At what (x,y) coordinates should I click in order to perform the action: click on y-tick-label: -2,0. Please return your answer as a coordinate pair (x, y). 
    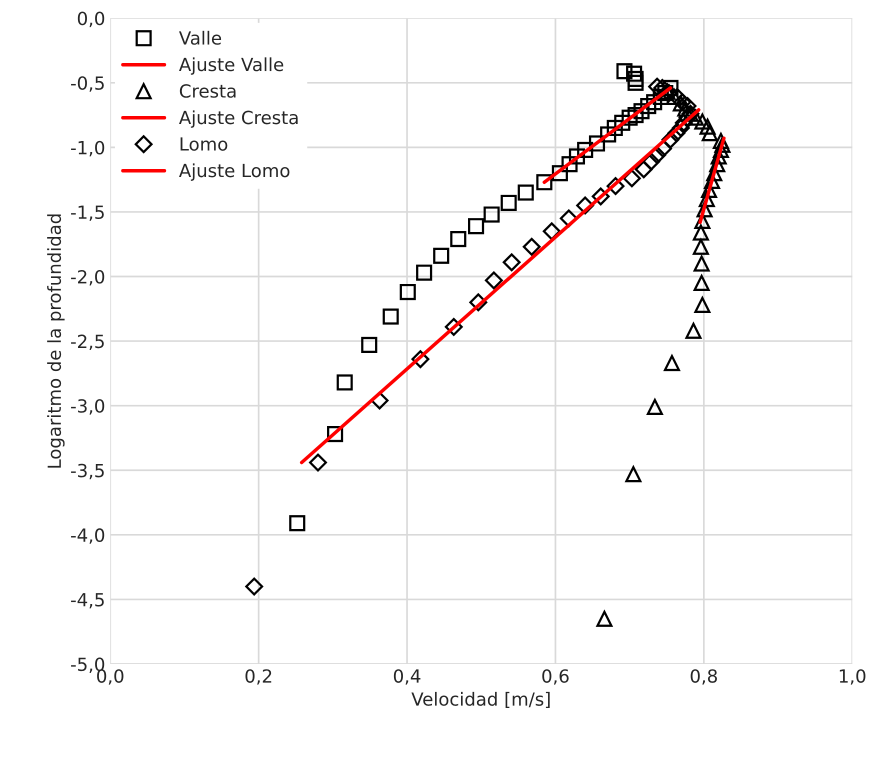
    Looking at the image, I should click on (87, 278).